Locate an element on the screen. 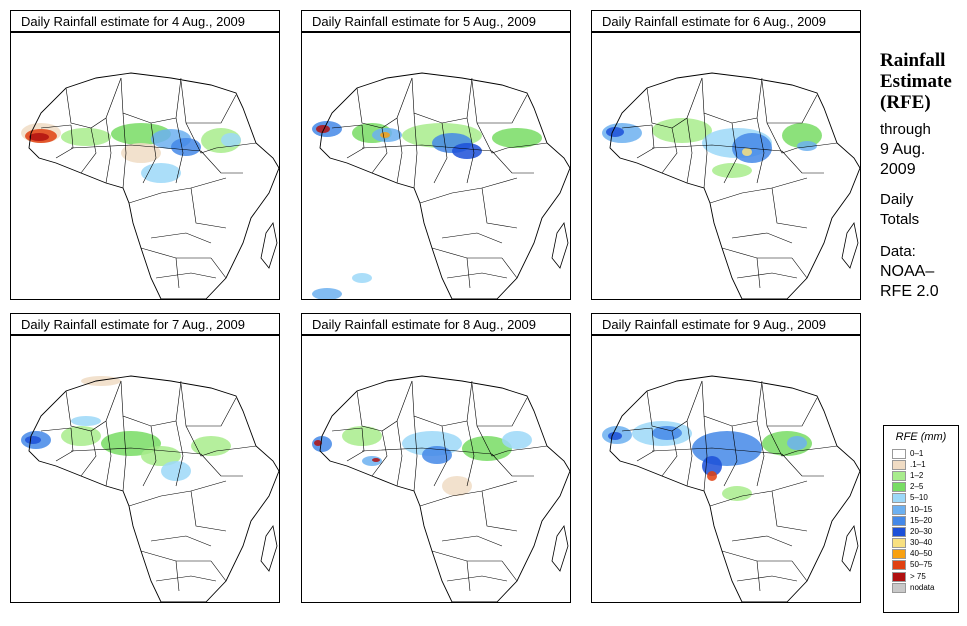 Image resolution: width=967 pixels, height=626 pixels. legend-label: 40–50 is located at coordinates (921, 554).